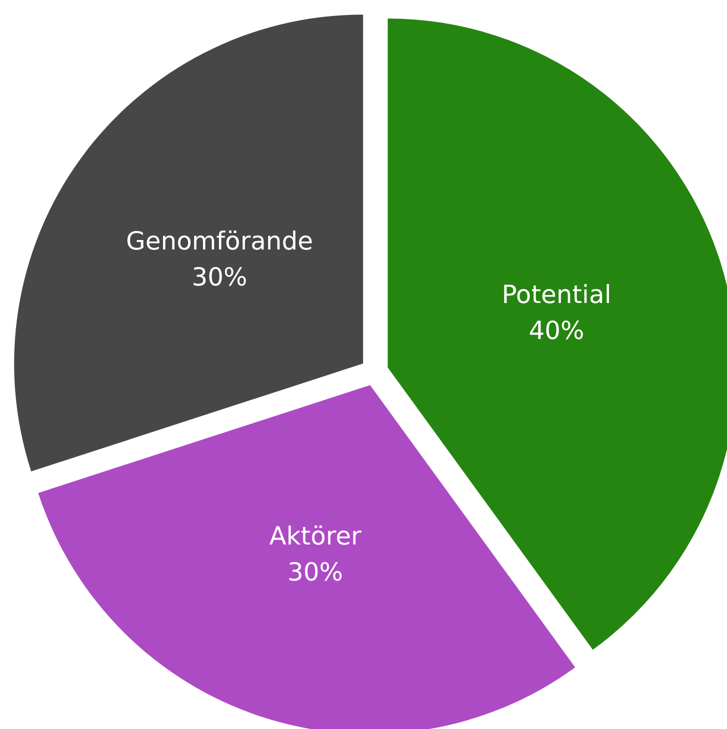 This screenshot has width=727, height=729. Describe the element at coordinates (556, 331) in the screenshot. I see `data-label: 40%` at that location.